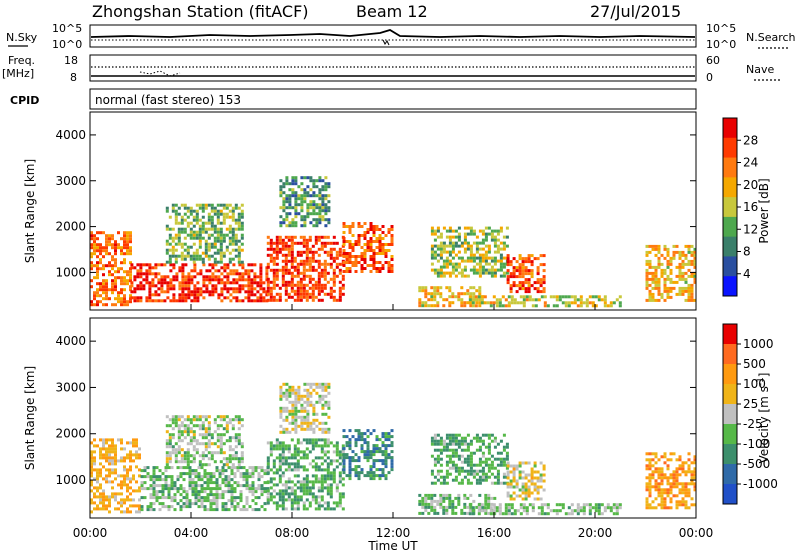 The height and width of the screenshot is (554, 800). Describe the element at coordinates (70, 341) in the screenshot. I see `y-tick-label: 4000` at that location.